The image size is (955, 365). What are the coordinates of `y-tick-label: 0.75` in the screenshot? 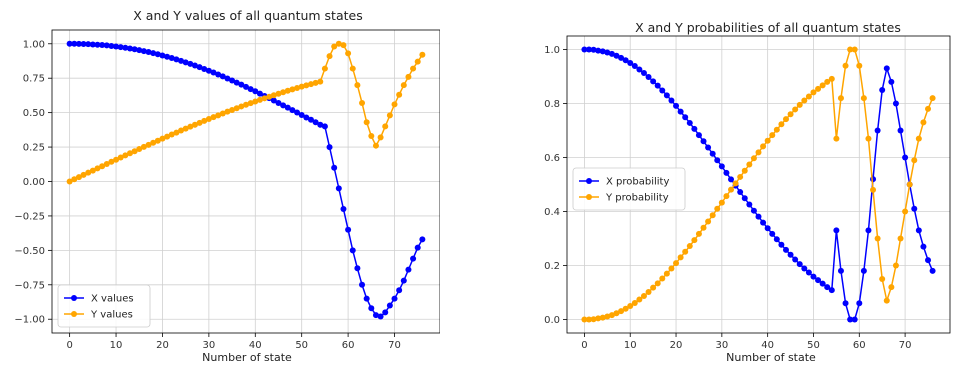 It's located at (34, 79).